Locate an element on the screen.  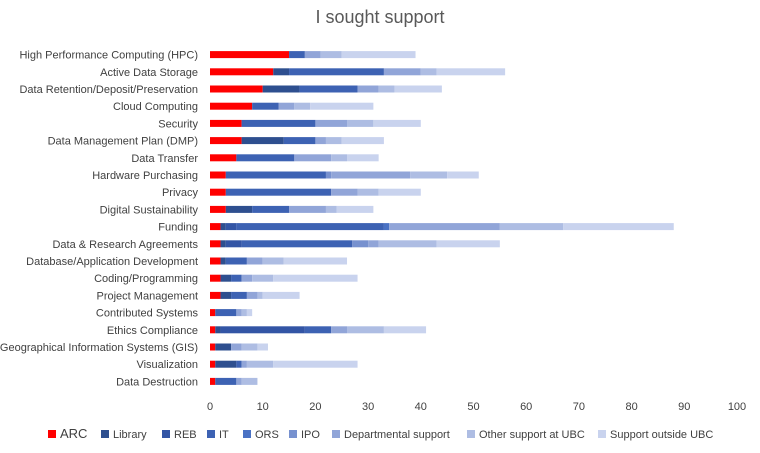
x-tick-label: 50 is located at coordinates (473, 407).